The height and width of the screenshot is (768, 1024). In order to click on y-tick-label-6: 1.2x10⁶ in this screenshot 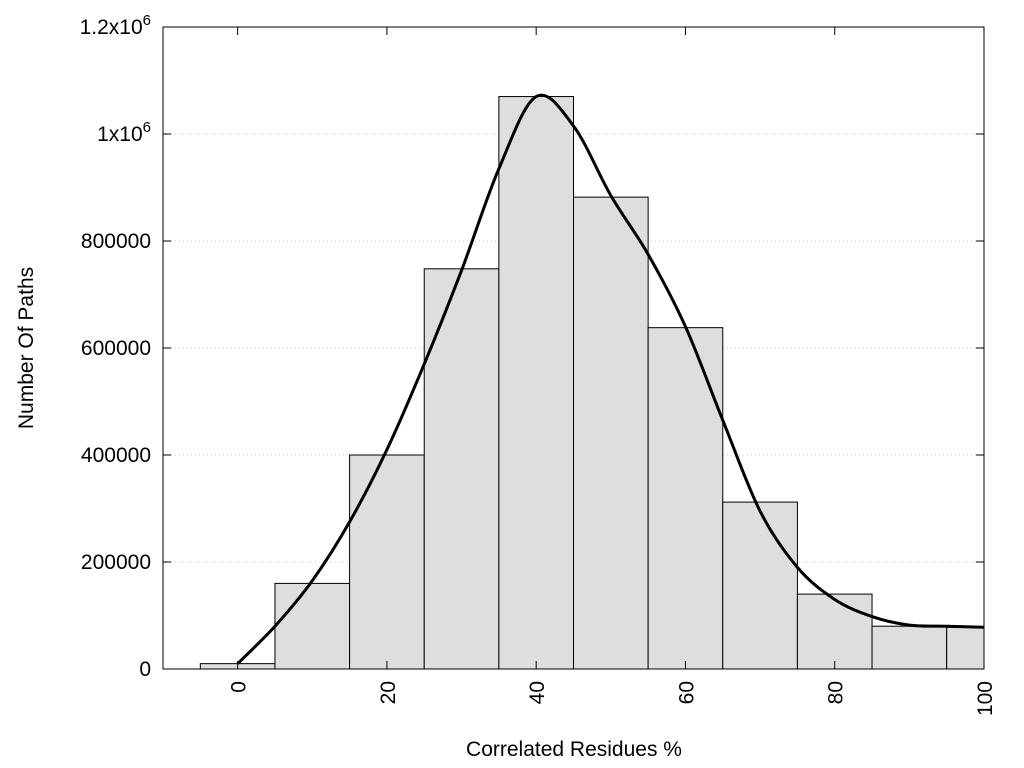, I will do `click(115, 25)`.